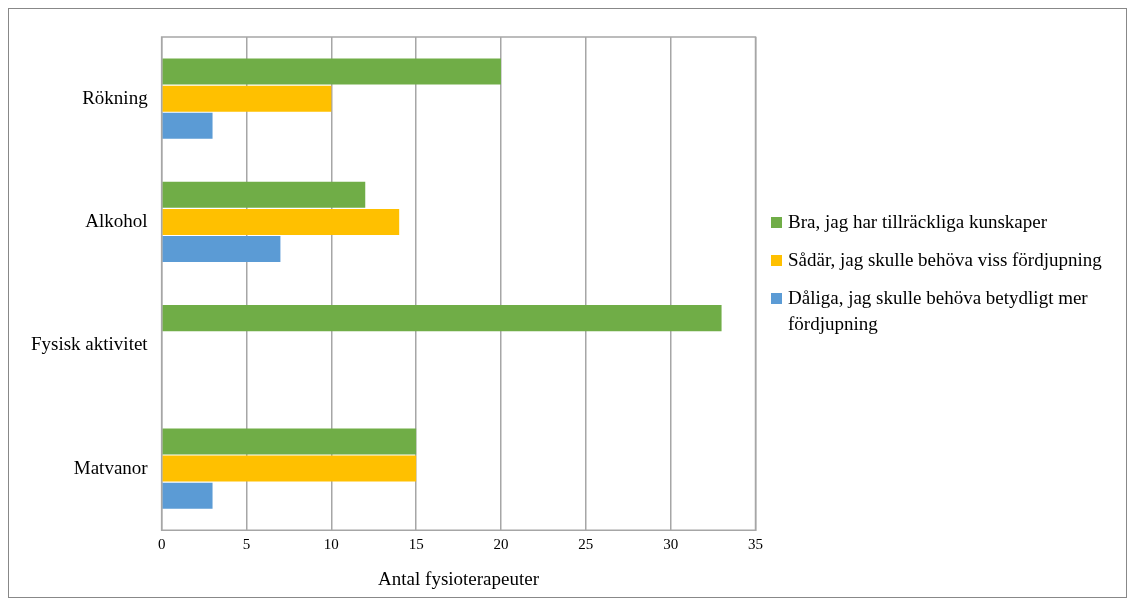  What do you see at coordinates (161, 544) in the screenshot?
I see `x-tick-label: 0` at bounding box center [161, 544].